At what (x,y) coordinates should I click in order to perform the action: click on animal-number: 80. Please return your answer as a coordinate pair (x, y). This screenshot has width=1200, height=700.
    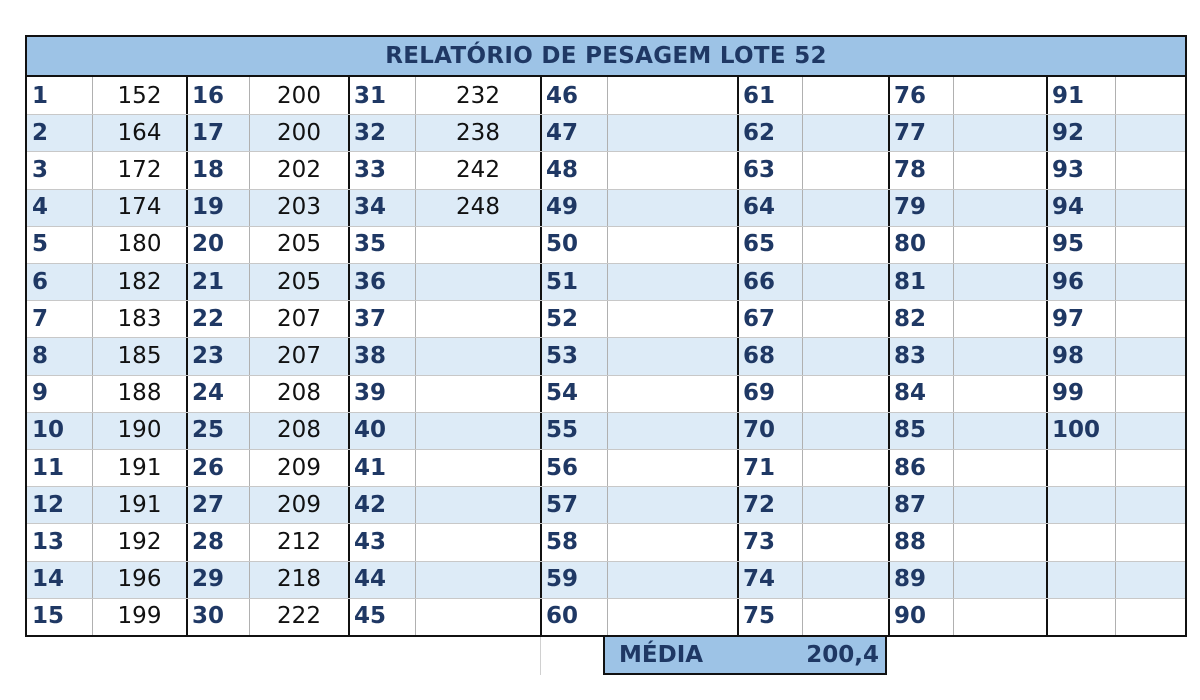
    Looking at the image, I should click on (910, 244).